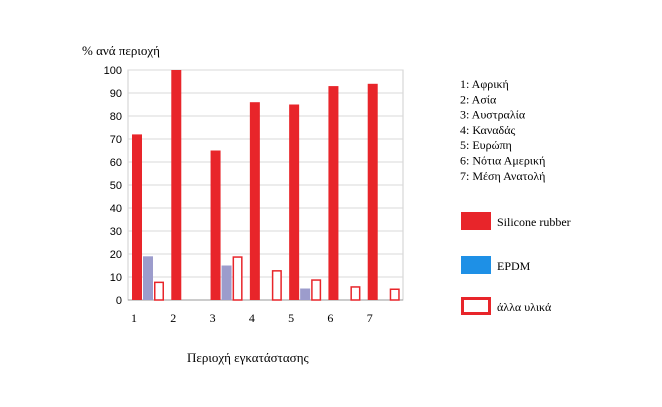 This screenshot has height=407, width=662. What do you see at coordinates (116, 209) in the screenshot?
I see `y-tick-label-40: 40` at bounding box center [116, 209].